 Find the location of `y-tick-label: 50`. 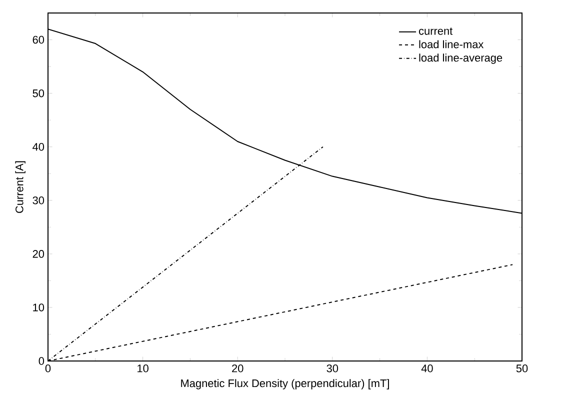

y-tick-label: 50 is located at coordinates (38, 93).